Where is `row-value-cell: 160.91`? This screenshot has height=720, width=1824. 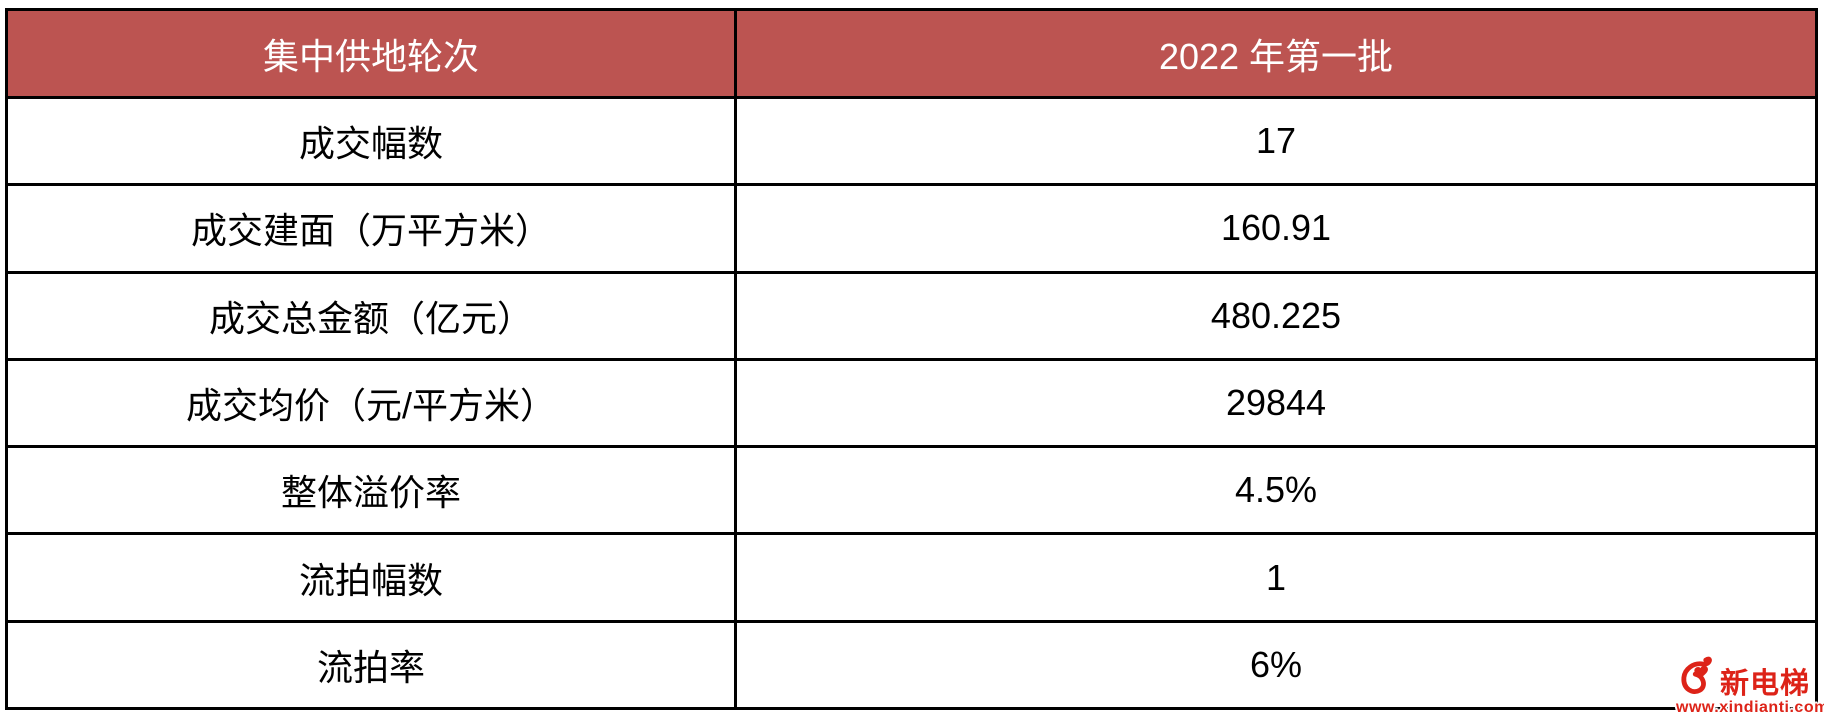 row-value-cell: 160.91 is located at coordinates (1276, 228).